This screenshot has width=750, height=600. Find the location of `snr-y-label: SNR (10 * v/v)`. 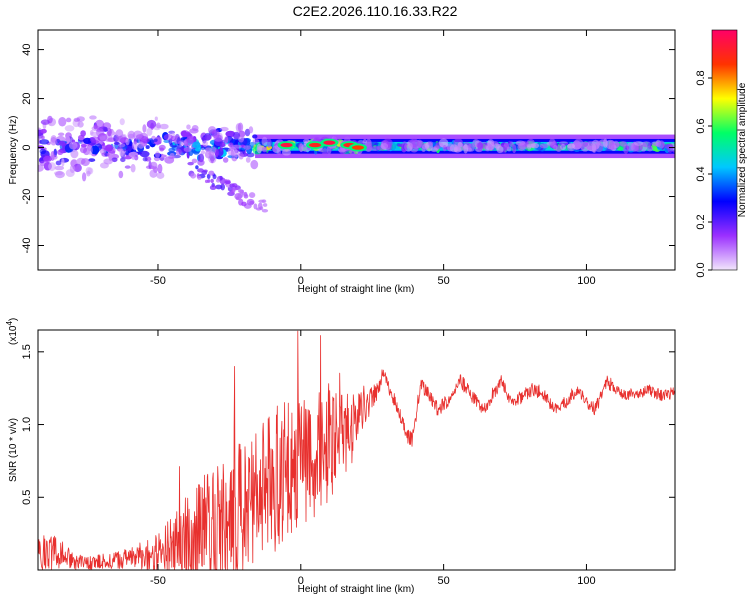

snr-y-label: SNR (10 * v/v) is located at coordinates (13, 450).